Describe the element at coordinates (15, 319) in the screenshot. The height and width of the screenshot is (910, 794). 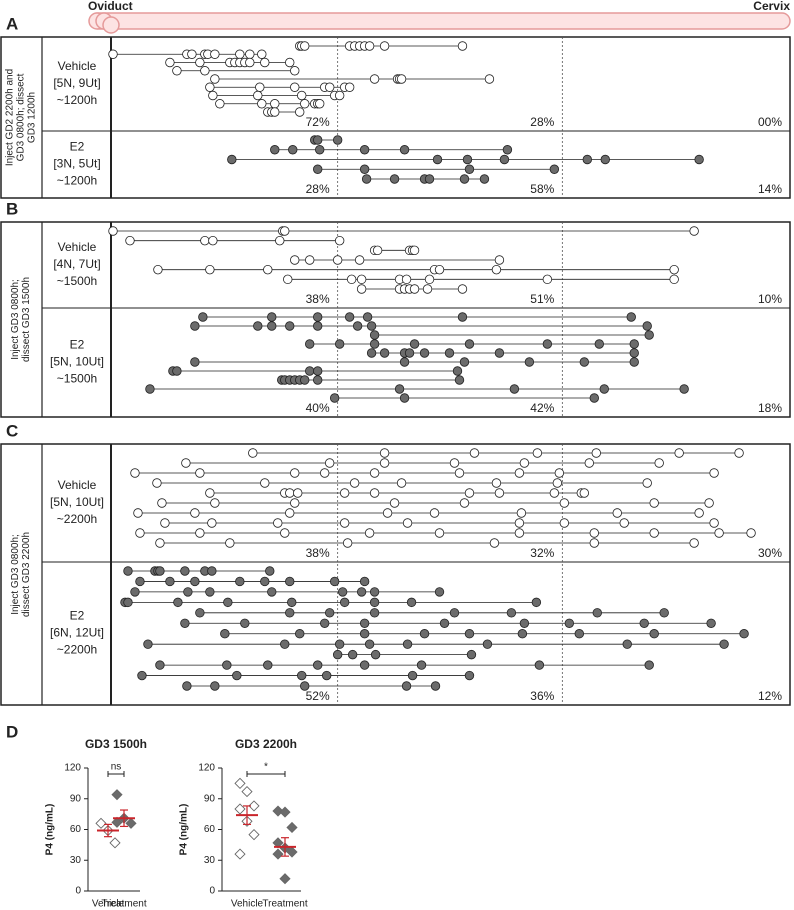
I see `side-label: Inject GD3 0800h;` at that location.